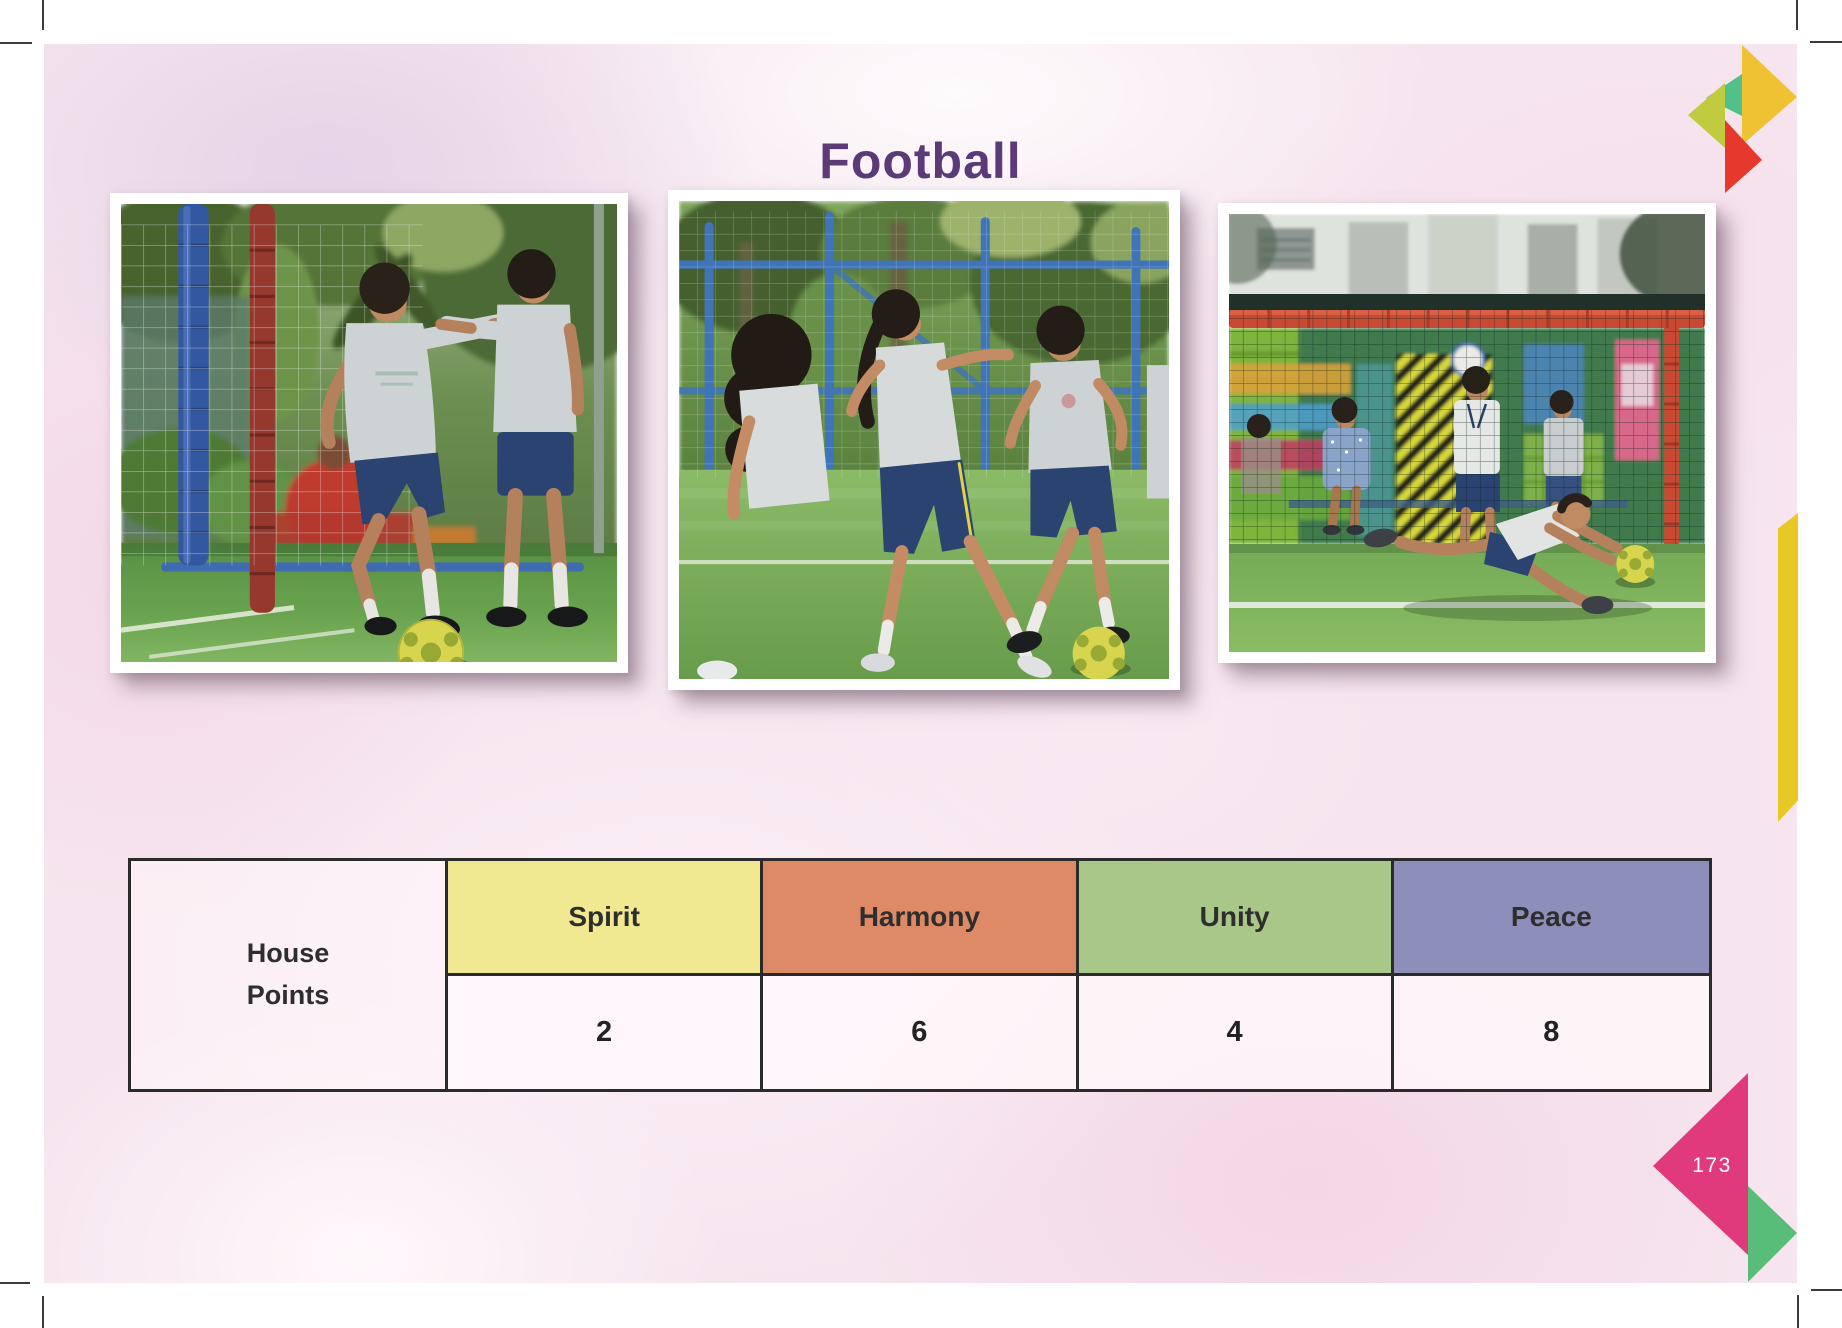 Image resolution: width=1842 pixels, height=1328 pixels. Describe the element at coordinates (1772, 1234) in the screenshot. I see `deco-triangle-green-small` at that location.